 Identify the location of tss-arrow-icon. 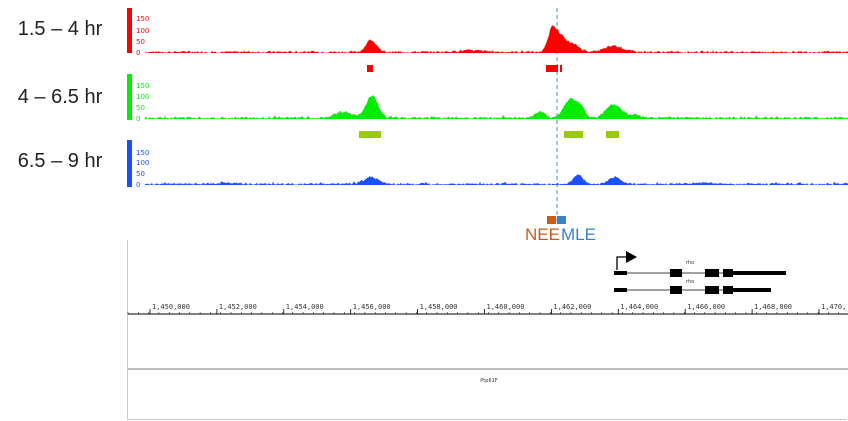
(623, 263).